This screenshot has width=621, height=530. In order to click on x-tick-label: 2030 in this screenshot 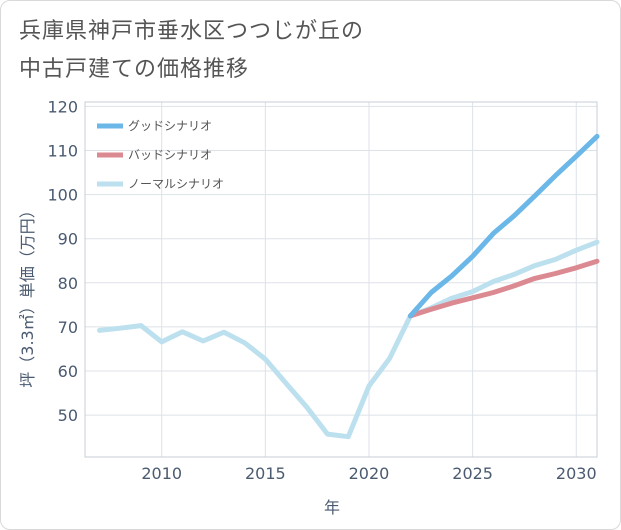, I will do `click(576, 473)`.